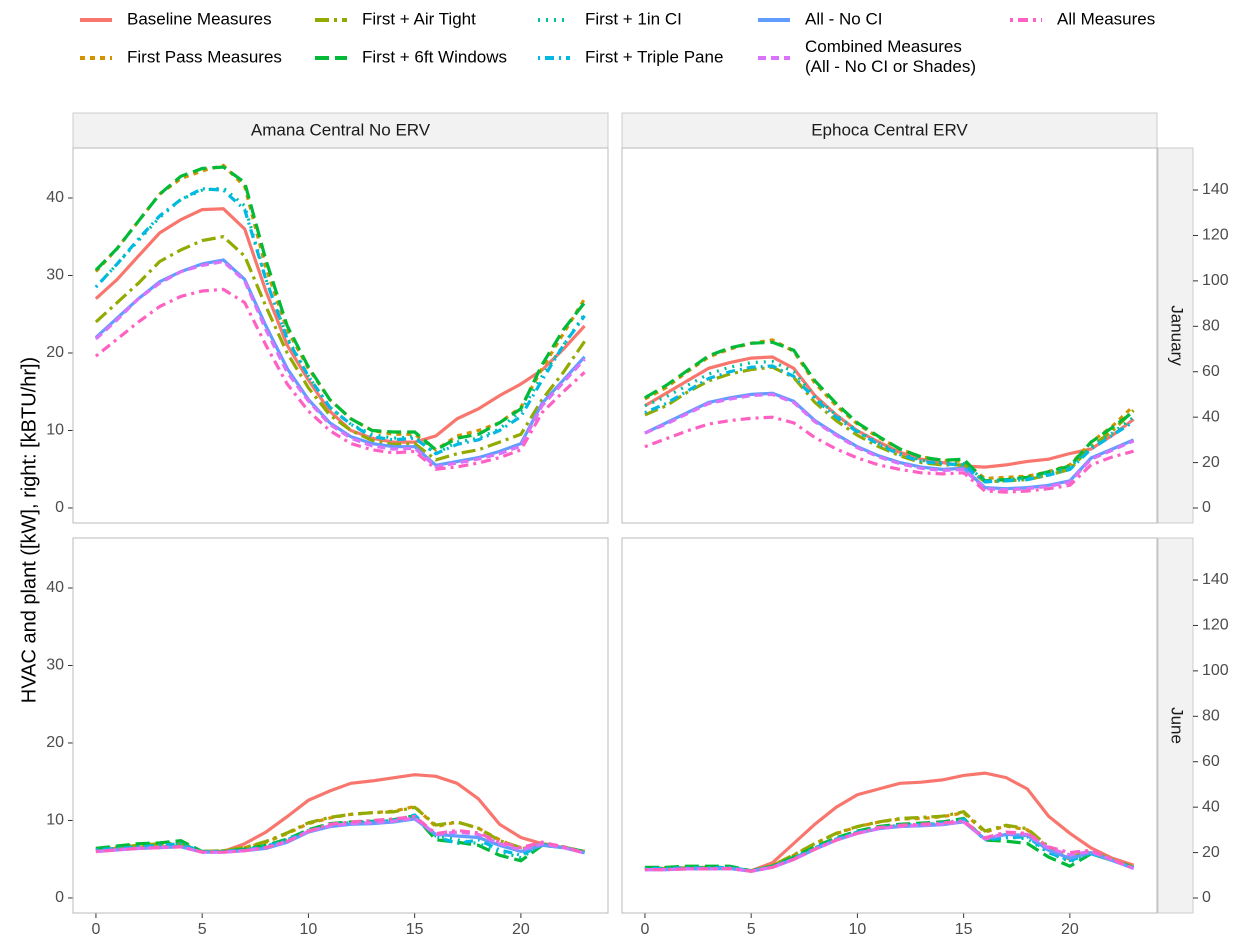  Describe the element at coordinates (419, 18) in the screenshot. I see `legend-label: First + Air Tight` at that location.